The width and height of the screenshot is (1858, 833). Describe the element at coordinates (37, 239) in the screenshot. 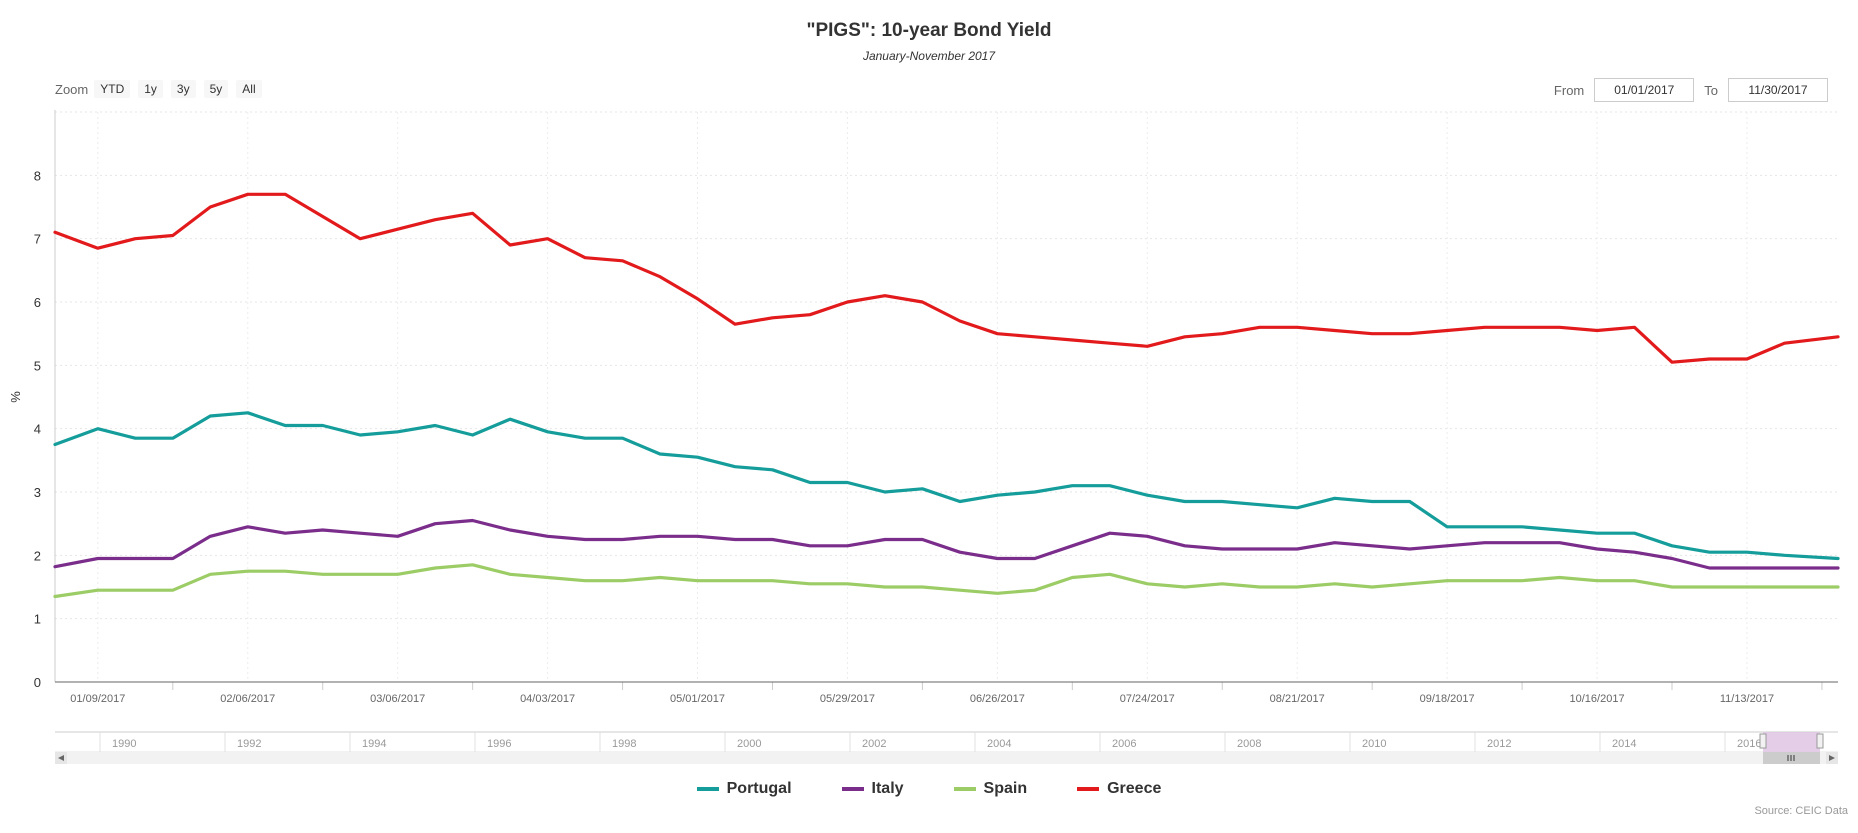

I see `y-tick-label: 7` at that location.